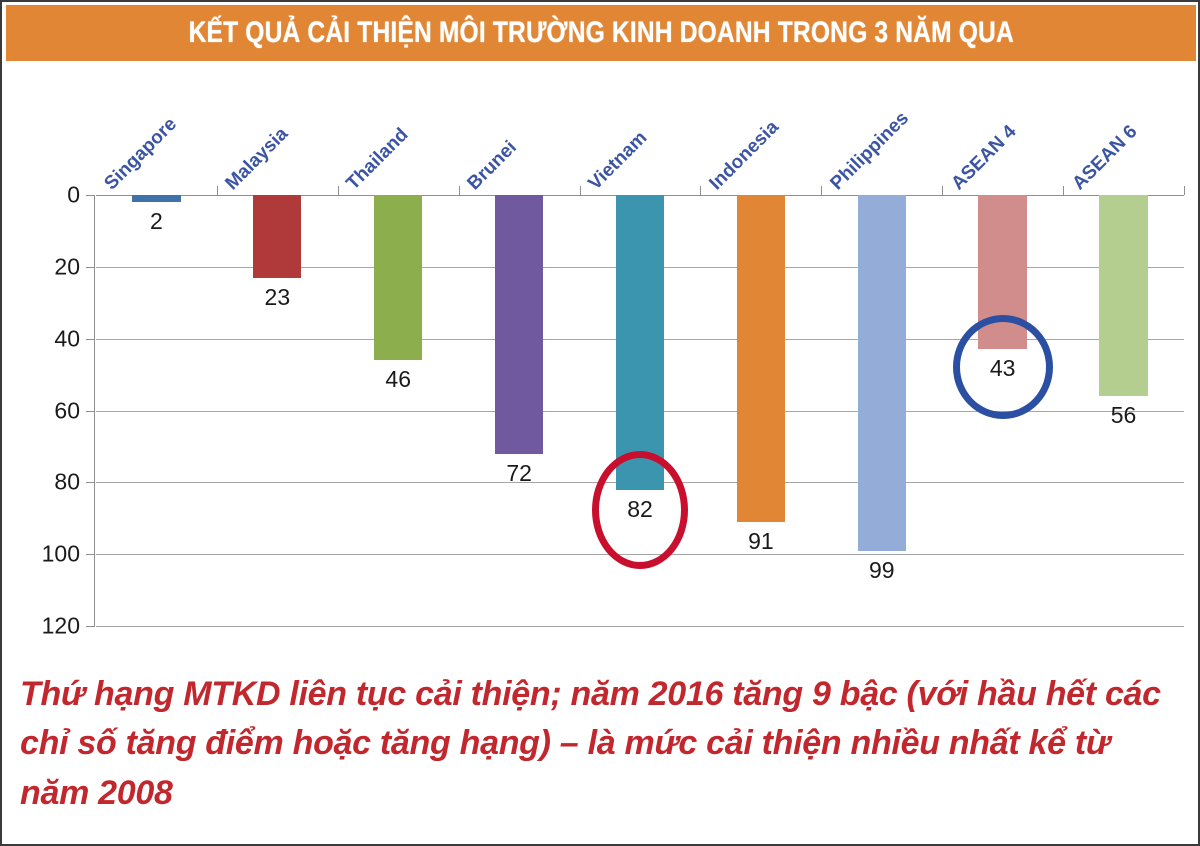 The width and height of the screenshot is (1200, 846). Describe the element at coordinates (73, 194) in the screenshot. I see `y-axis-tick-label: 0` at that location.